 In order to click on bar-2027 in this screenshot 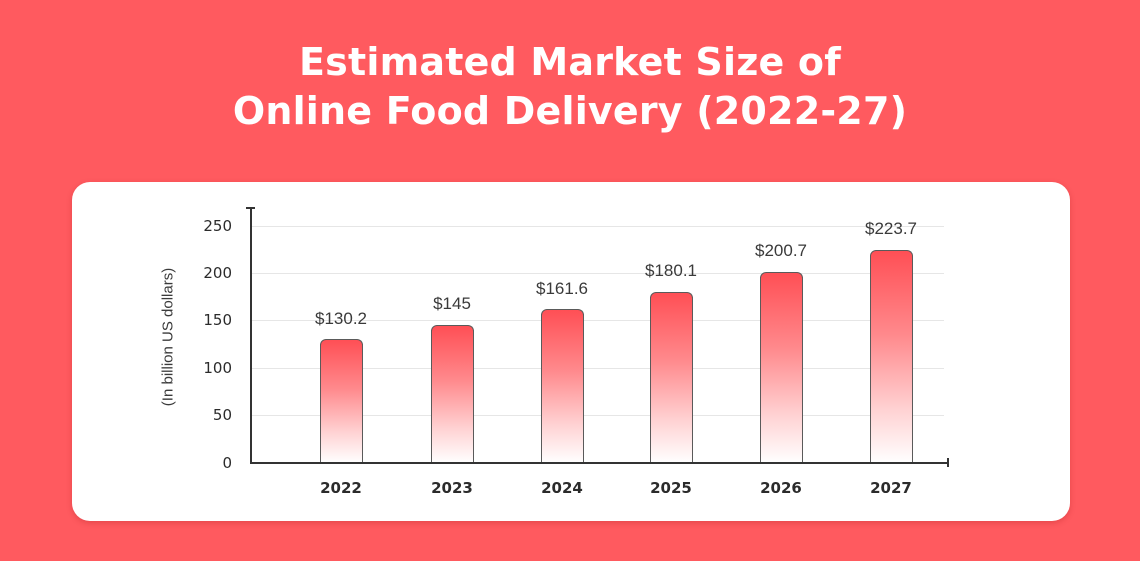, I will do `click(891, 356)`.